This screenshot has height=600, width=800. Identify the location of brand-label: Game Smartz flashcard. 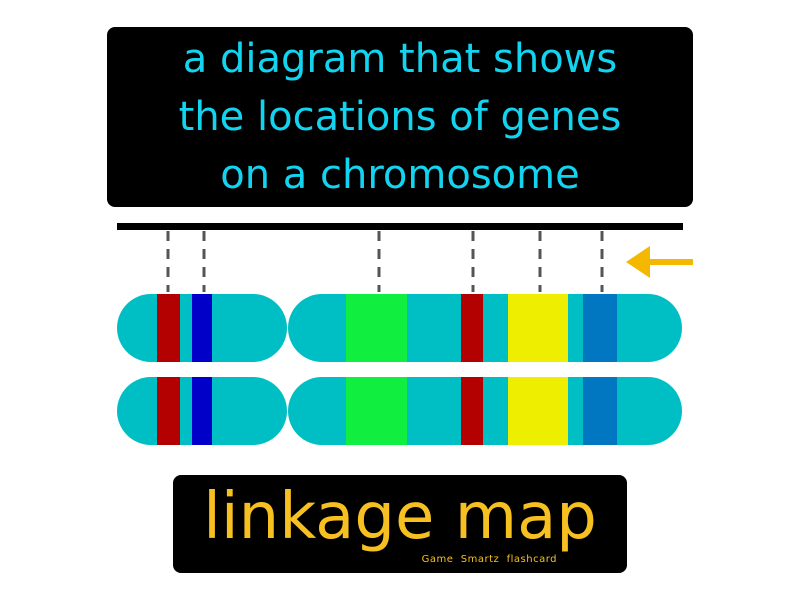
(489, 559).